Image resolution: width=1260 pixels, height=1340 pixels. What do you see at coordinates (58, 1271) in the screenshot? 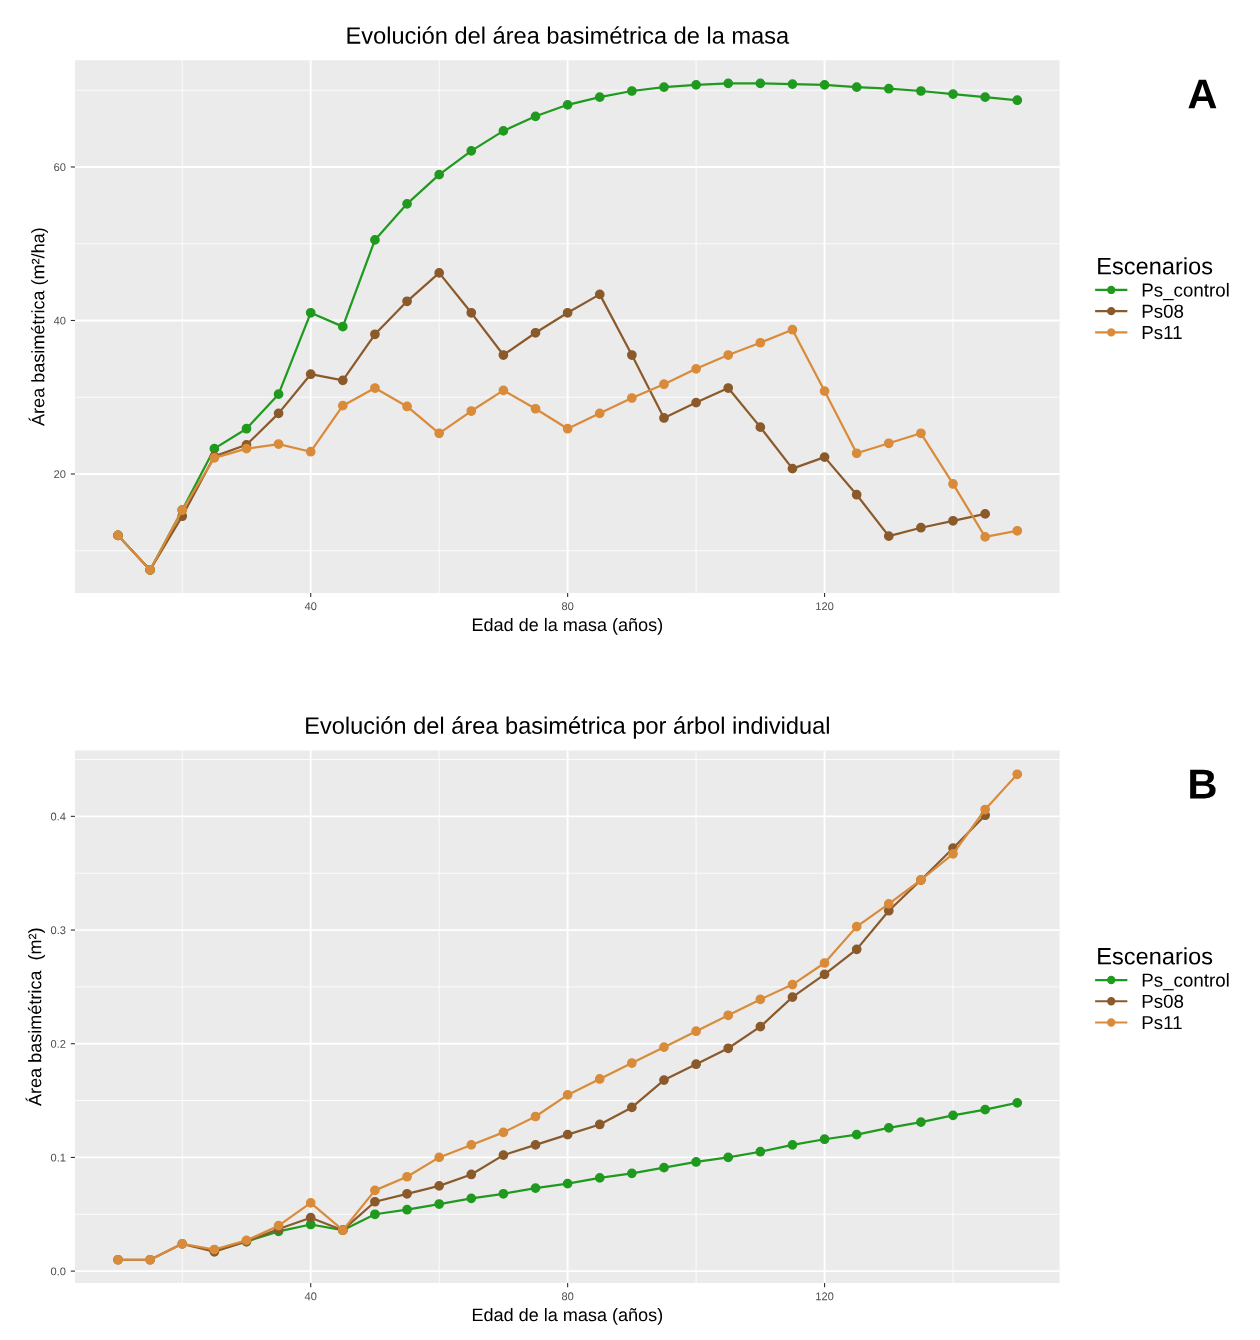
I see `y-tick-label: 0.0` at bounding box center [58, 1271].